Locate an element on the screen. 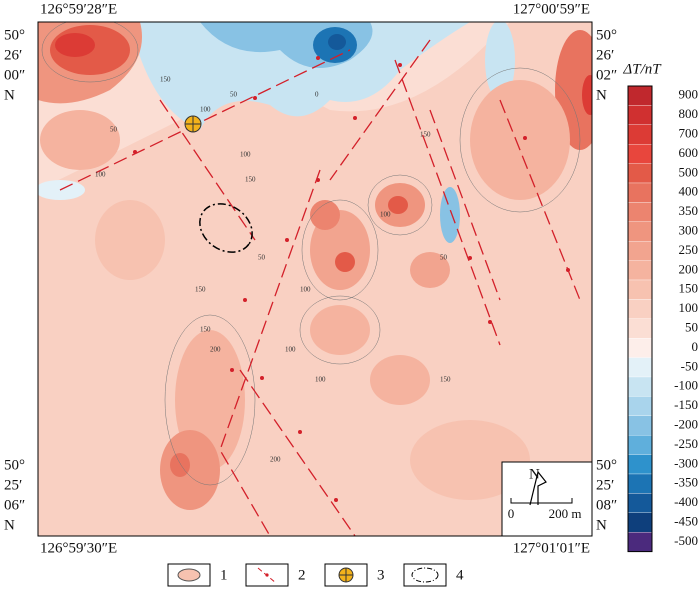 This screenshot has height=595, width=700. colorbar-label: 250 is located at coordinates (689, 249).